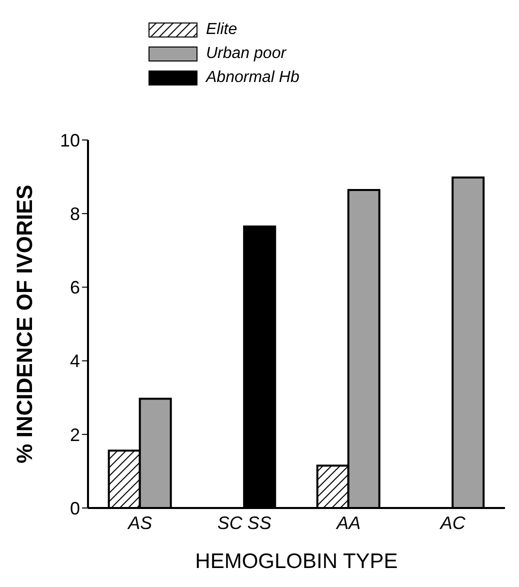 This screenshot has height=587, width=519. Describe the element at coordinates (75, 434) in the screenshot. I see `y-tick-label: 2` at that location.